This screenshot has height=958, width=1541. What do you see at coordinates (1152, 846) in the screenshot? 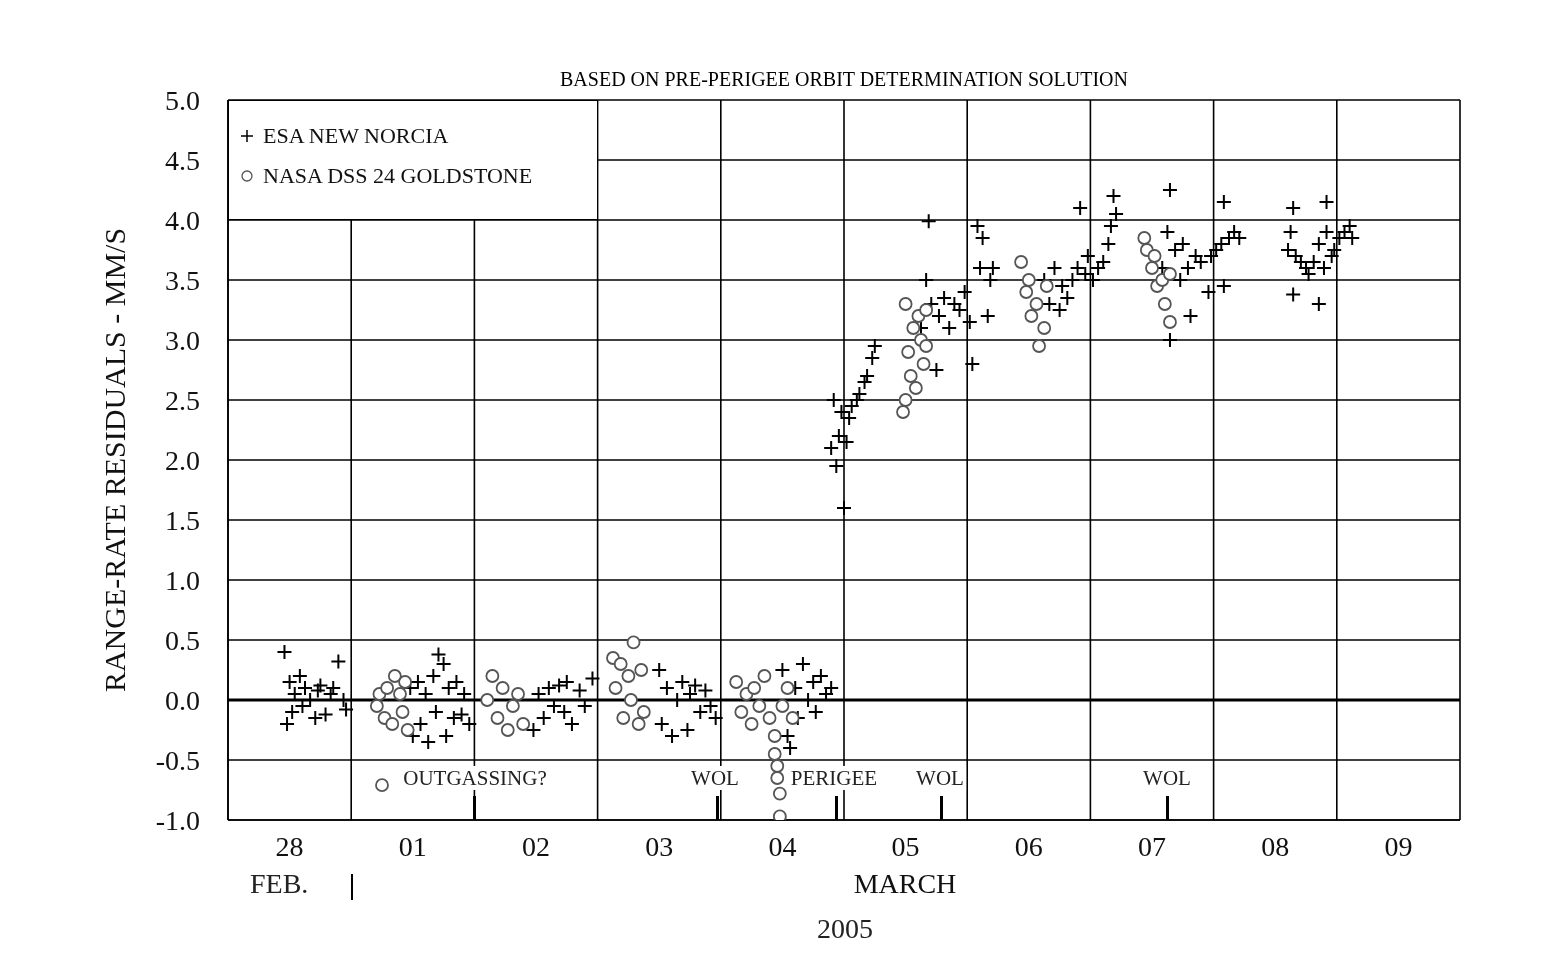
I see `x-tick-label: 07` at bounding box center [1152, 846].